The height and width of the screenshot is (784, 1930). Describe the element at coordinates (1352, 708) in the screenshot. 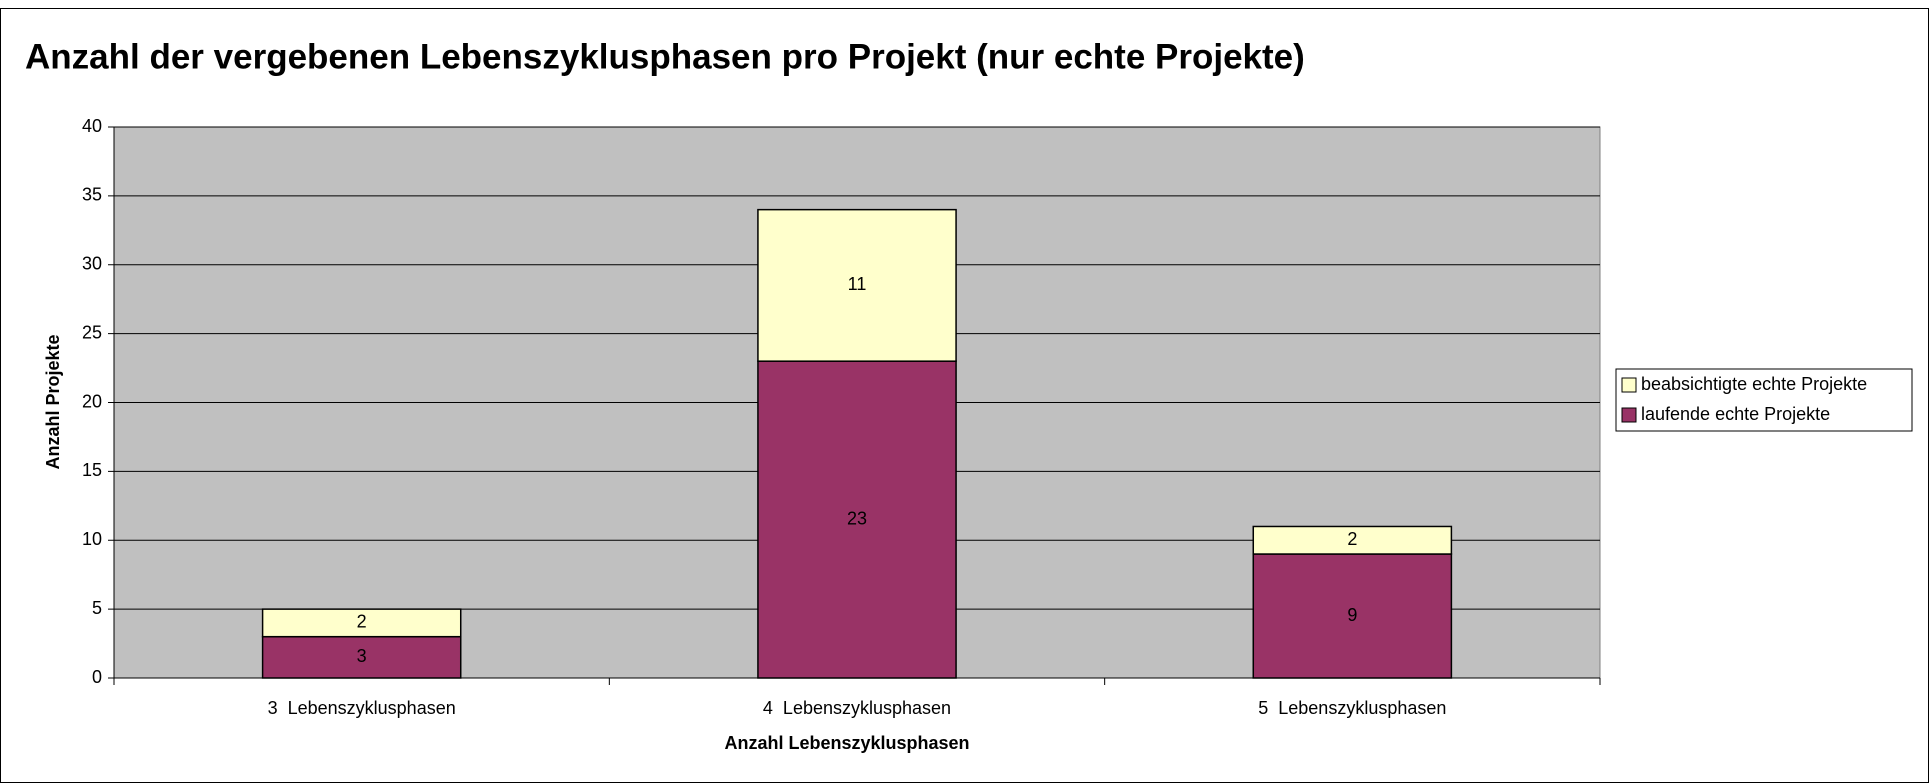

I see `x-tick-label: 5 Lebenszyklusphasen` at that location.